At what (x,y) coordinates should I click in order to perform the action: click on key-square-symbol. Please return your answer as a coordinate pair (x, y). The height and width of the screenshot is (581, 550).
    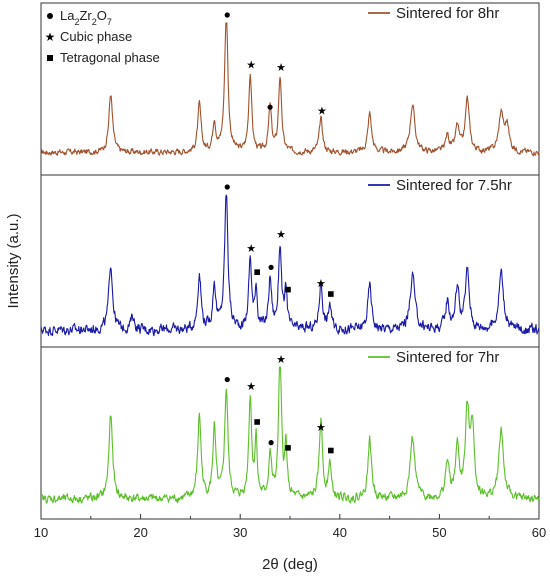
    Looking at the image, I should click on (50, 58).